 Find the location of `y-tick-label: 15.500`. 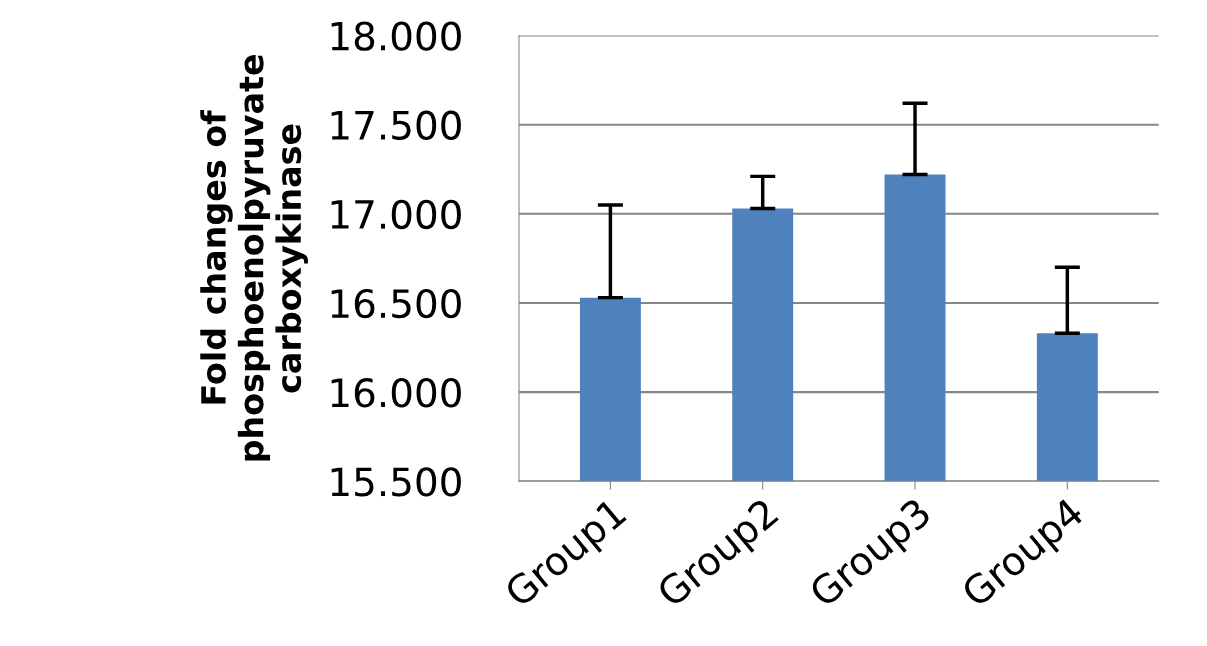

y-tick-label: 15.500 is located at coordinates (396, 482).